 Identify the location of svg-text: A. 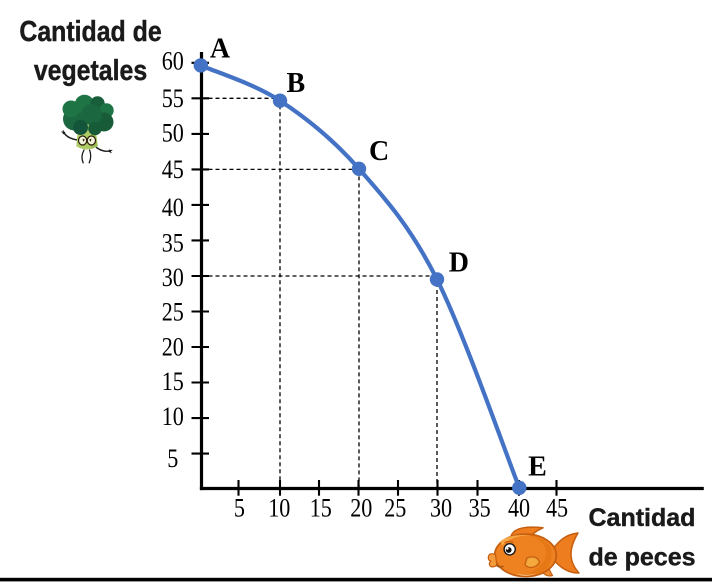
(220, 49).